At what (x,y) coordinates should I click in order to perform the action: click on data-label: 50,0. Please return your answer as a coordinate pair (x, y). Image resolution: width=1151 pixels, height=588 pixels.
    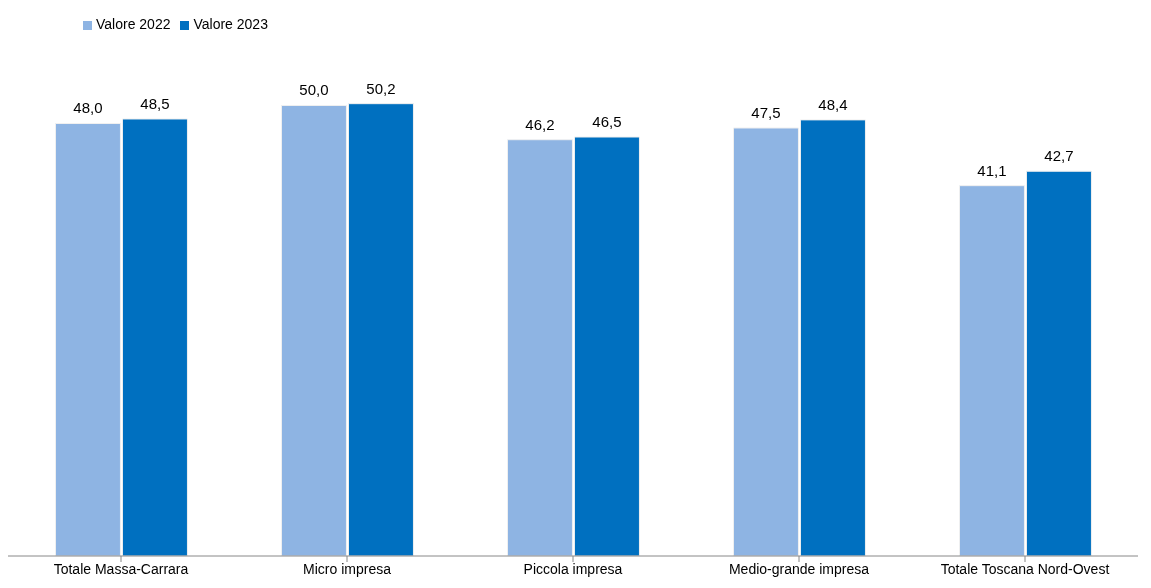
    Looking at the image, I should click on (314, 90).